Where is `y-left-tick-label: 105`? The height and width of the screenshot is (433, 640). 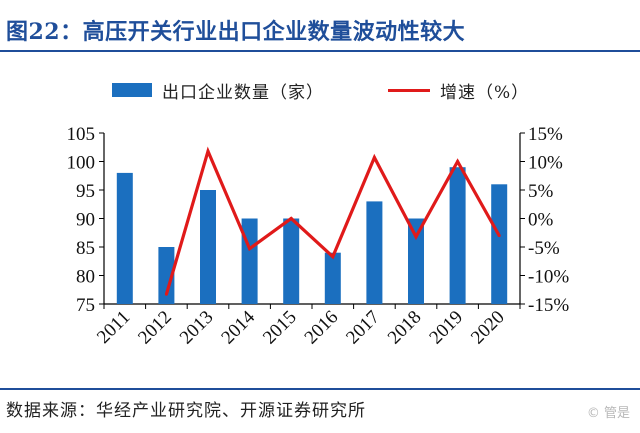 y-left-tick-label: 105 is located at coordinates (81, 134).